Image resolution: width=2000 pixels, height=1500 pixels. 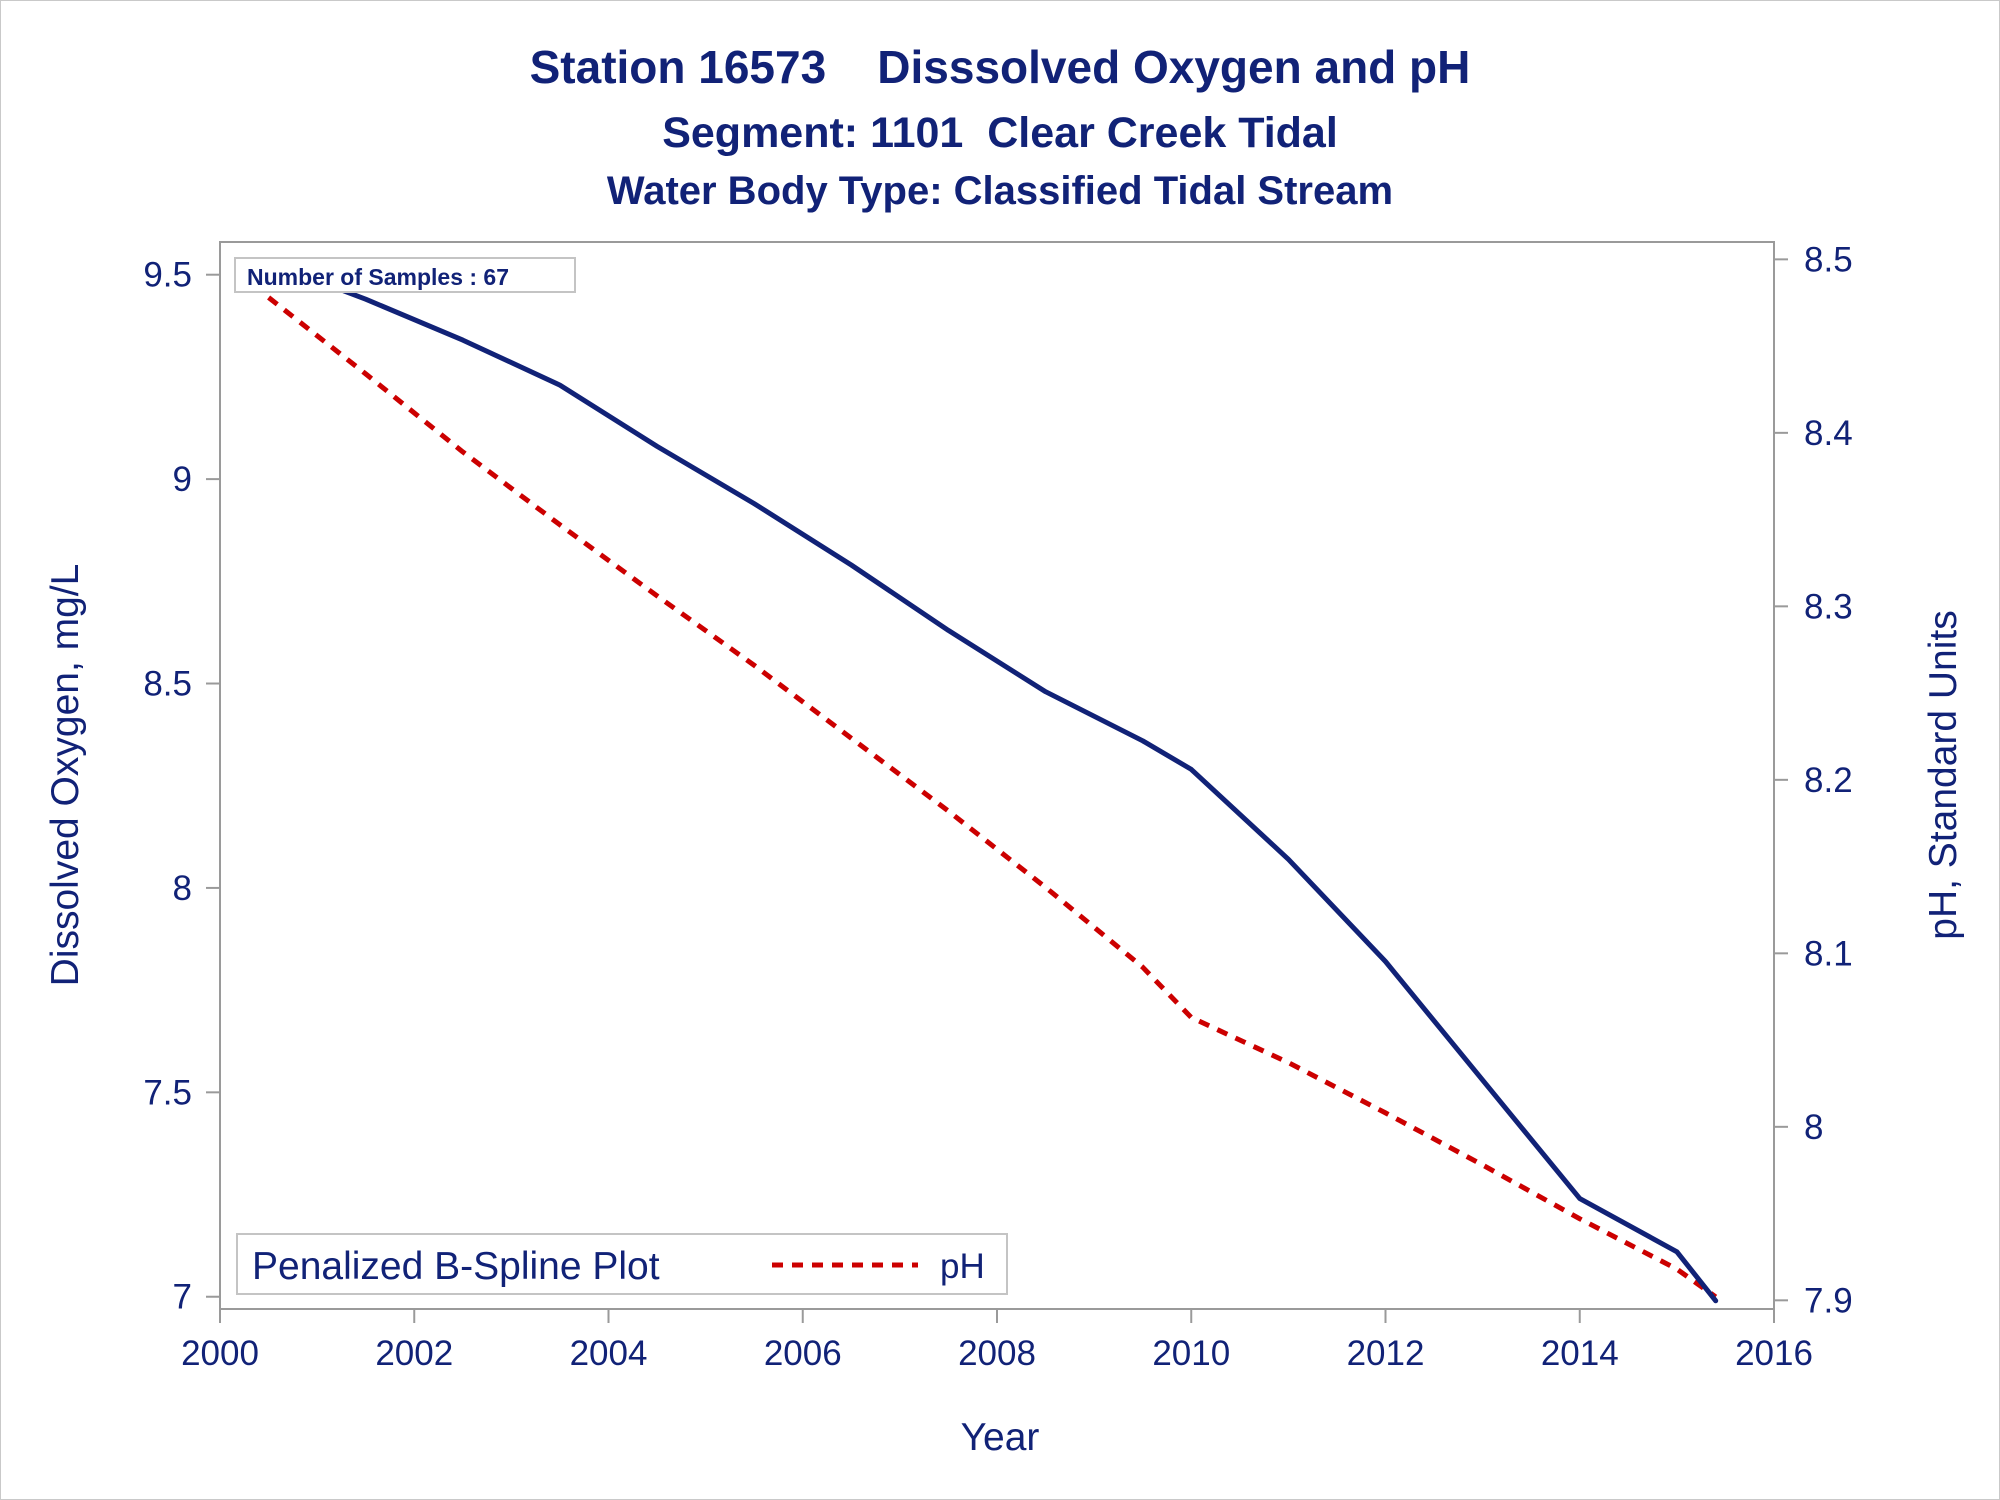 I want to click on y2-tick-label-8.4: 8.4, so click(x=1828, y=433).